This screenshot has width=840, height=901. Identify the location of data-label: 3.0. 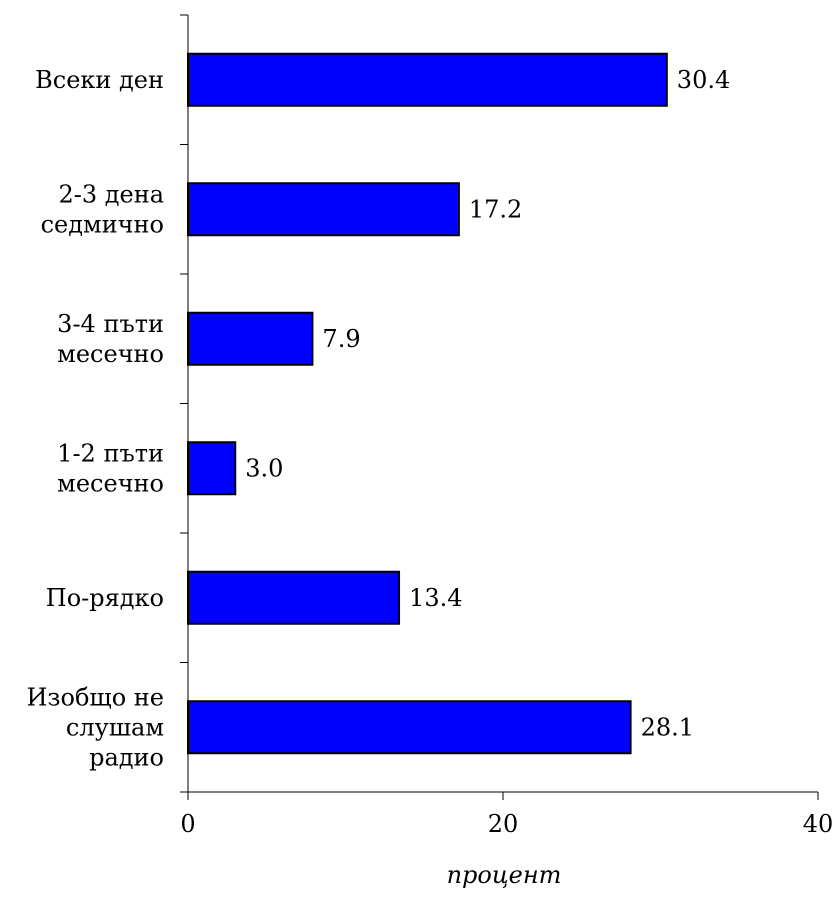
(264, 468).